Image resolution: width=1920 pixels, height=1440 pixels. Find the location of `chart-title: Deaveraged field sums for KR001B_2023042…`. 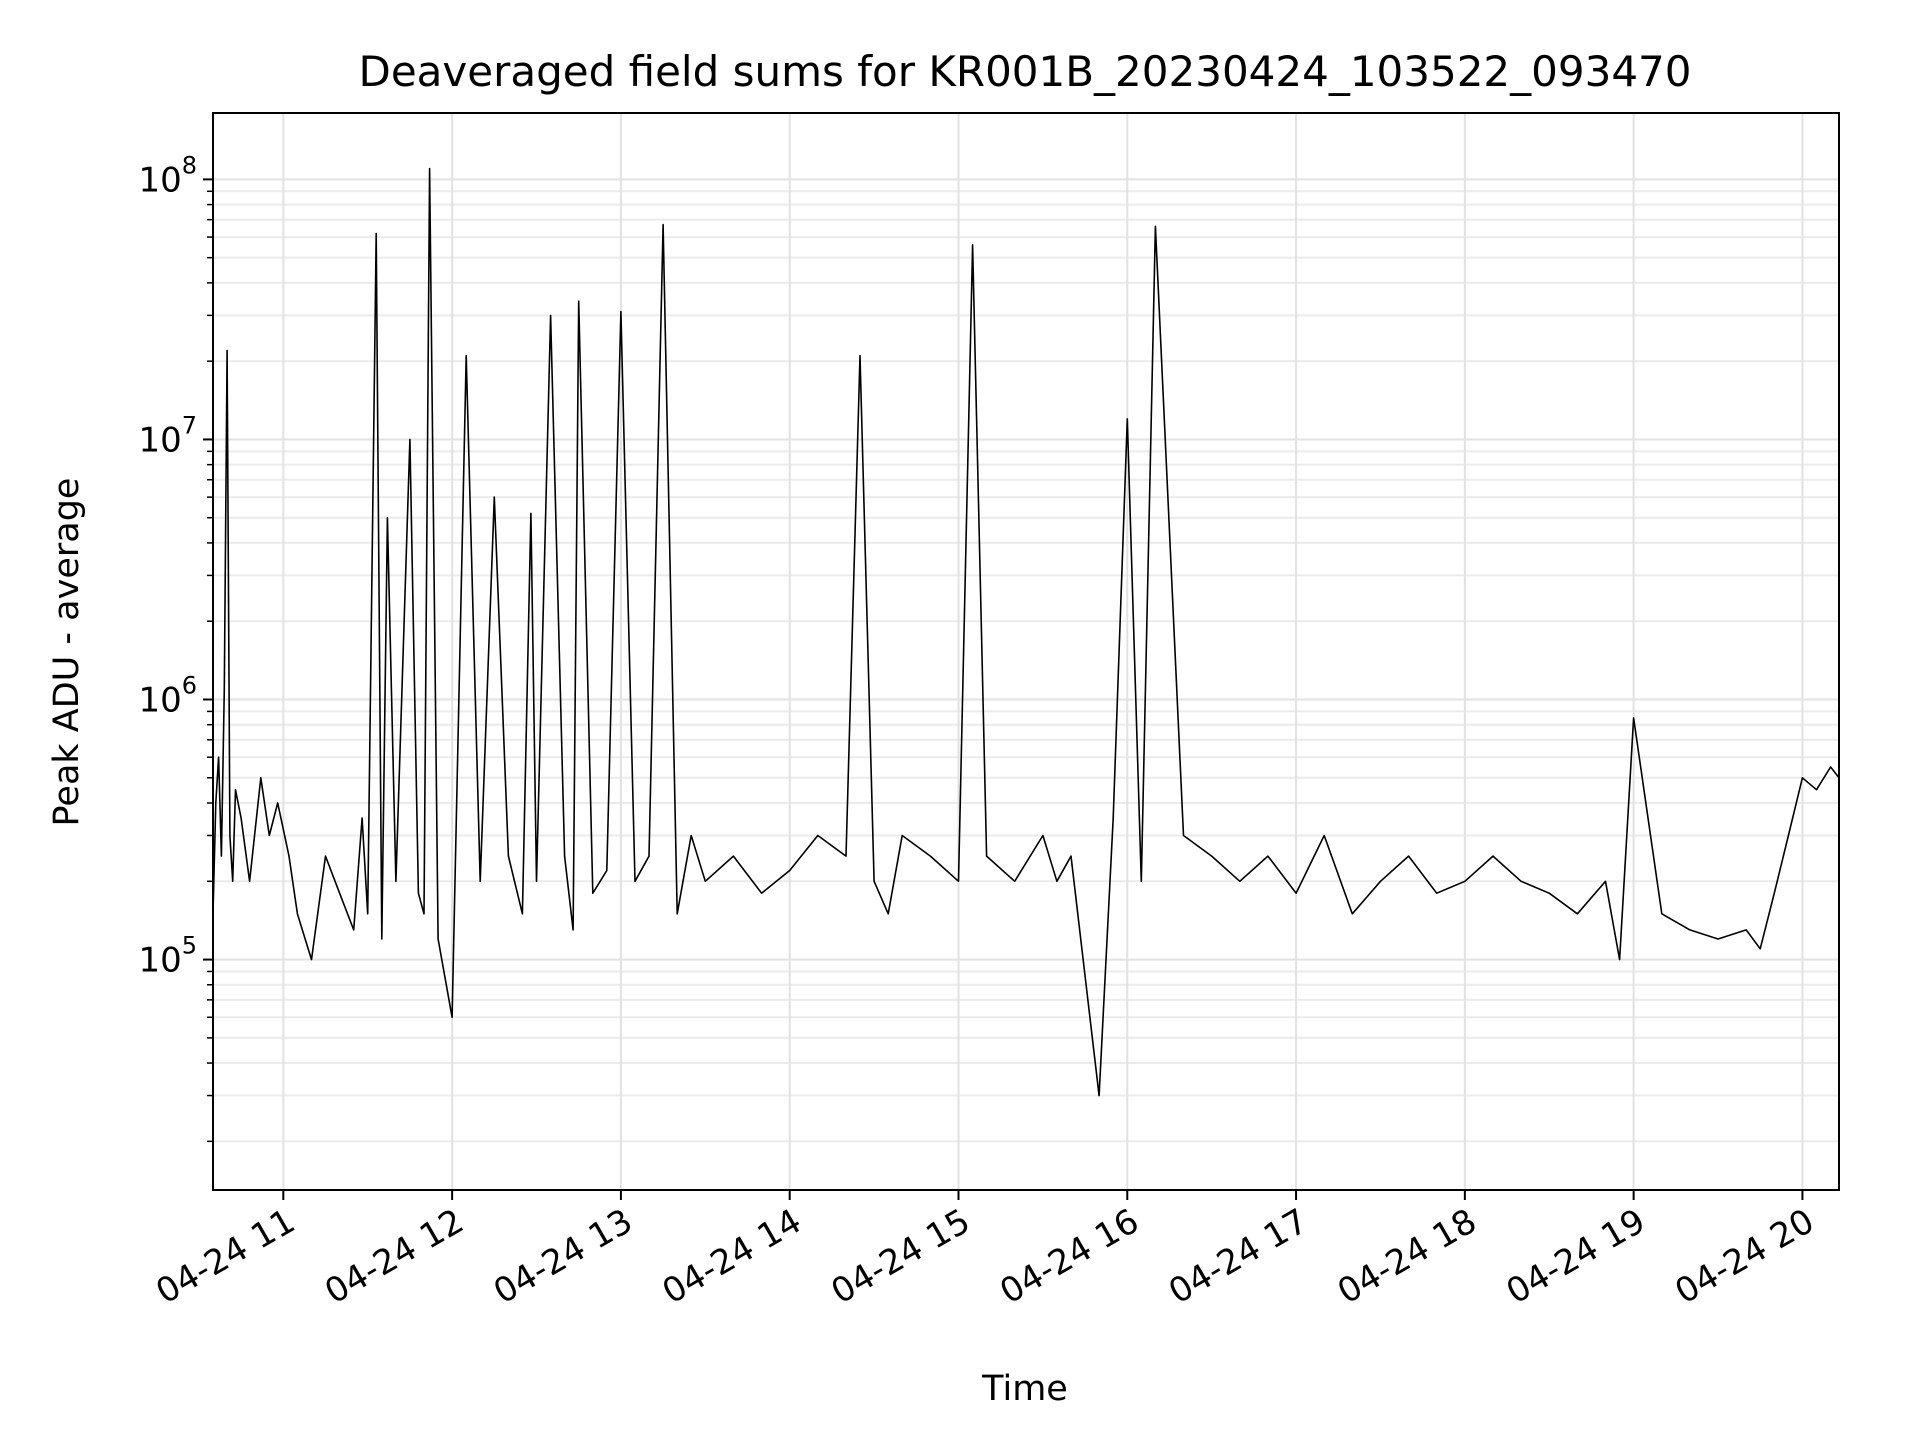

chart-title: Deaveraged field sums for KR001B_2023042… is located at coordinates (1025, 71).